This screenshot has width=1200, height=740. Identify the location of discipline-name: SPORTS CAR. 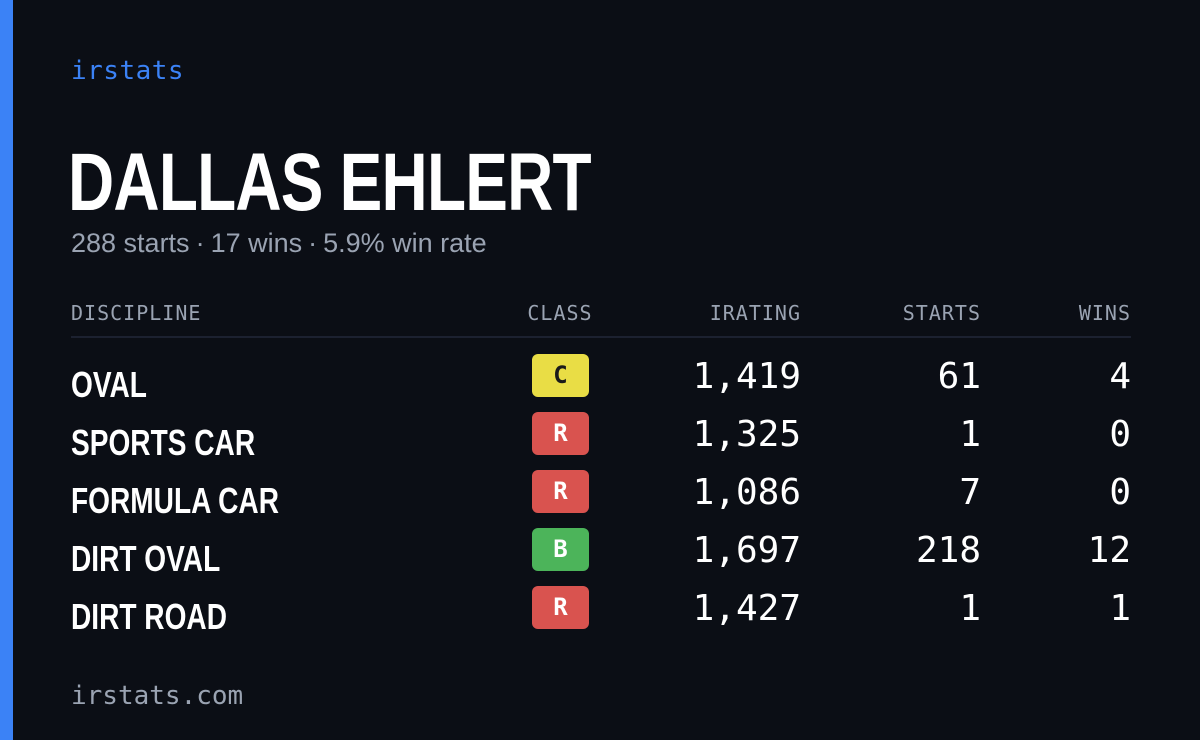
(163, 442).